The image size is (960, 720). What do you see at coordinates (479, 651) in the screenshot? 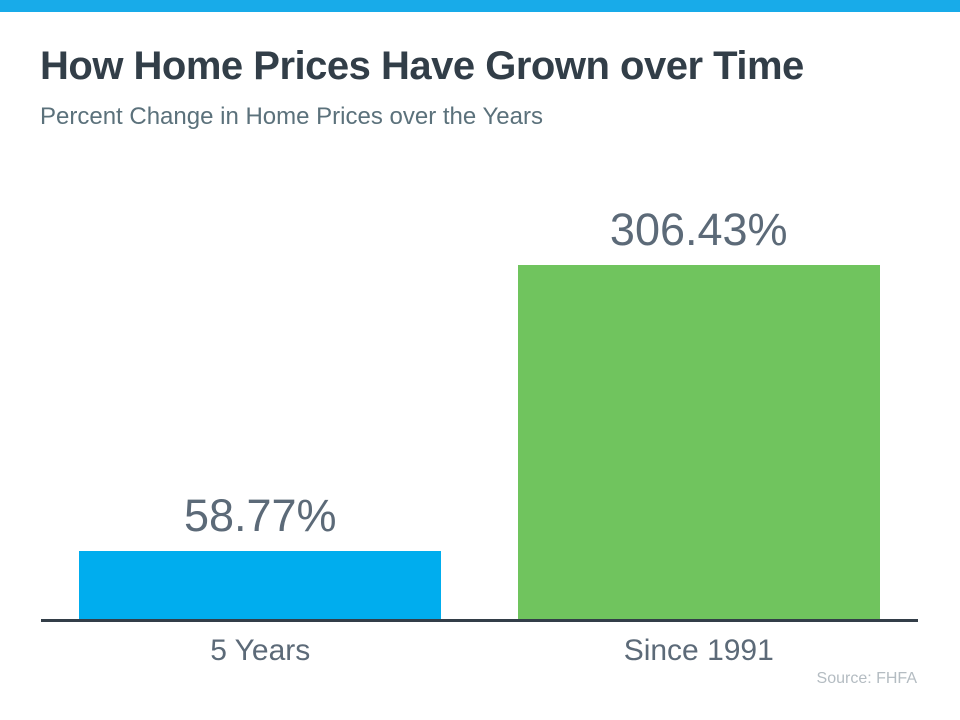
I see `x-axis-labels: 5 Years Since 1991` at bounding box center [479, 651].